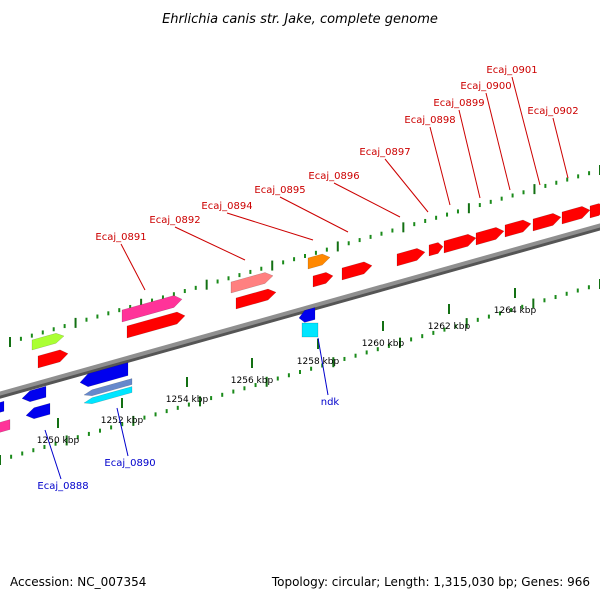  What do you see at coordinates (129, 463) in the screenshot?
I see `gene-label-ecaj_0890: Ecaj_0890` at bounding box center [129, 463].